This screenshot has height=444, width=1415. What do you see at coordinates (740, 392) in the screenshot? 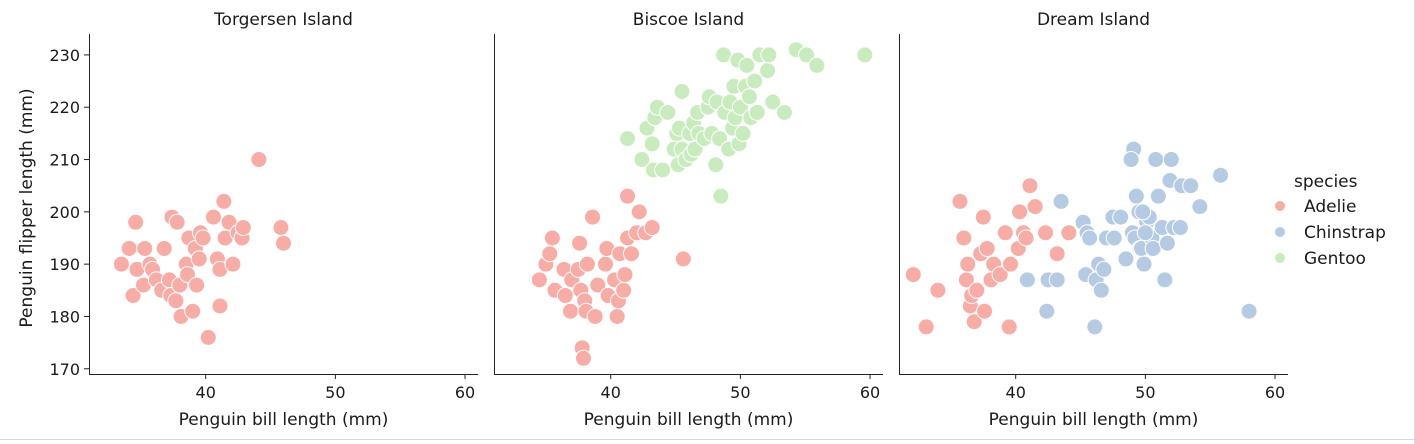
I see `x-tick-label: 50` at bounding box center [740, 392].